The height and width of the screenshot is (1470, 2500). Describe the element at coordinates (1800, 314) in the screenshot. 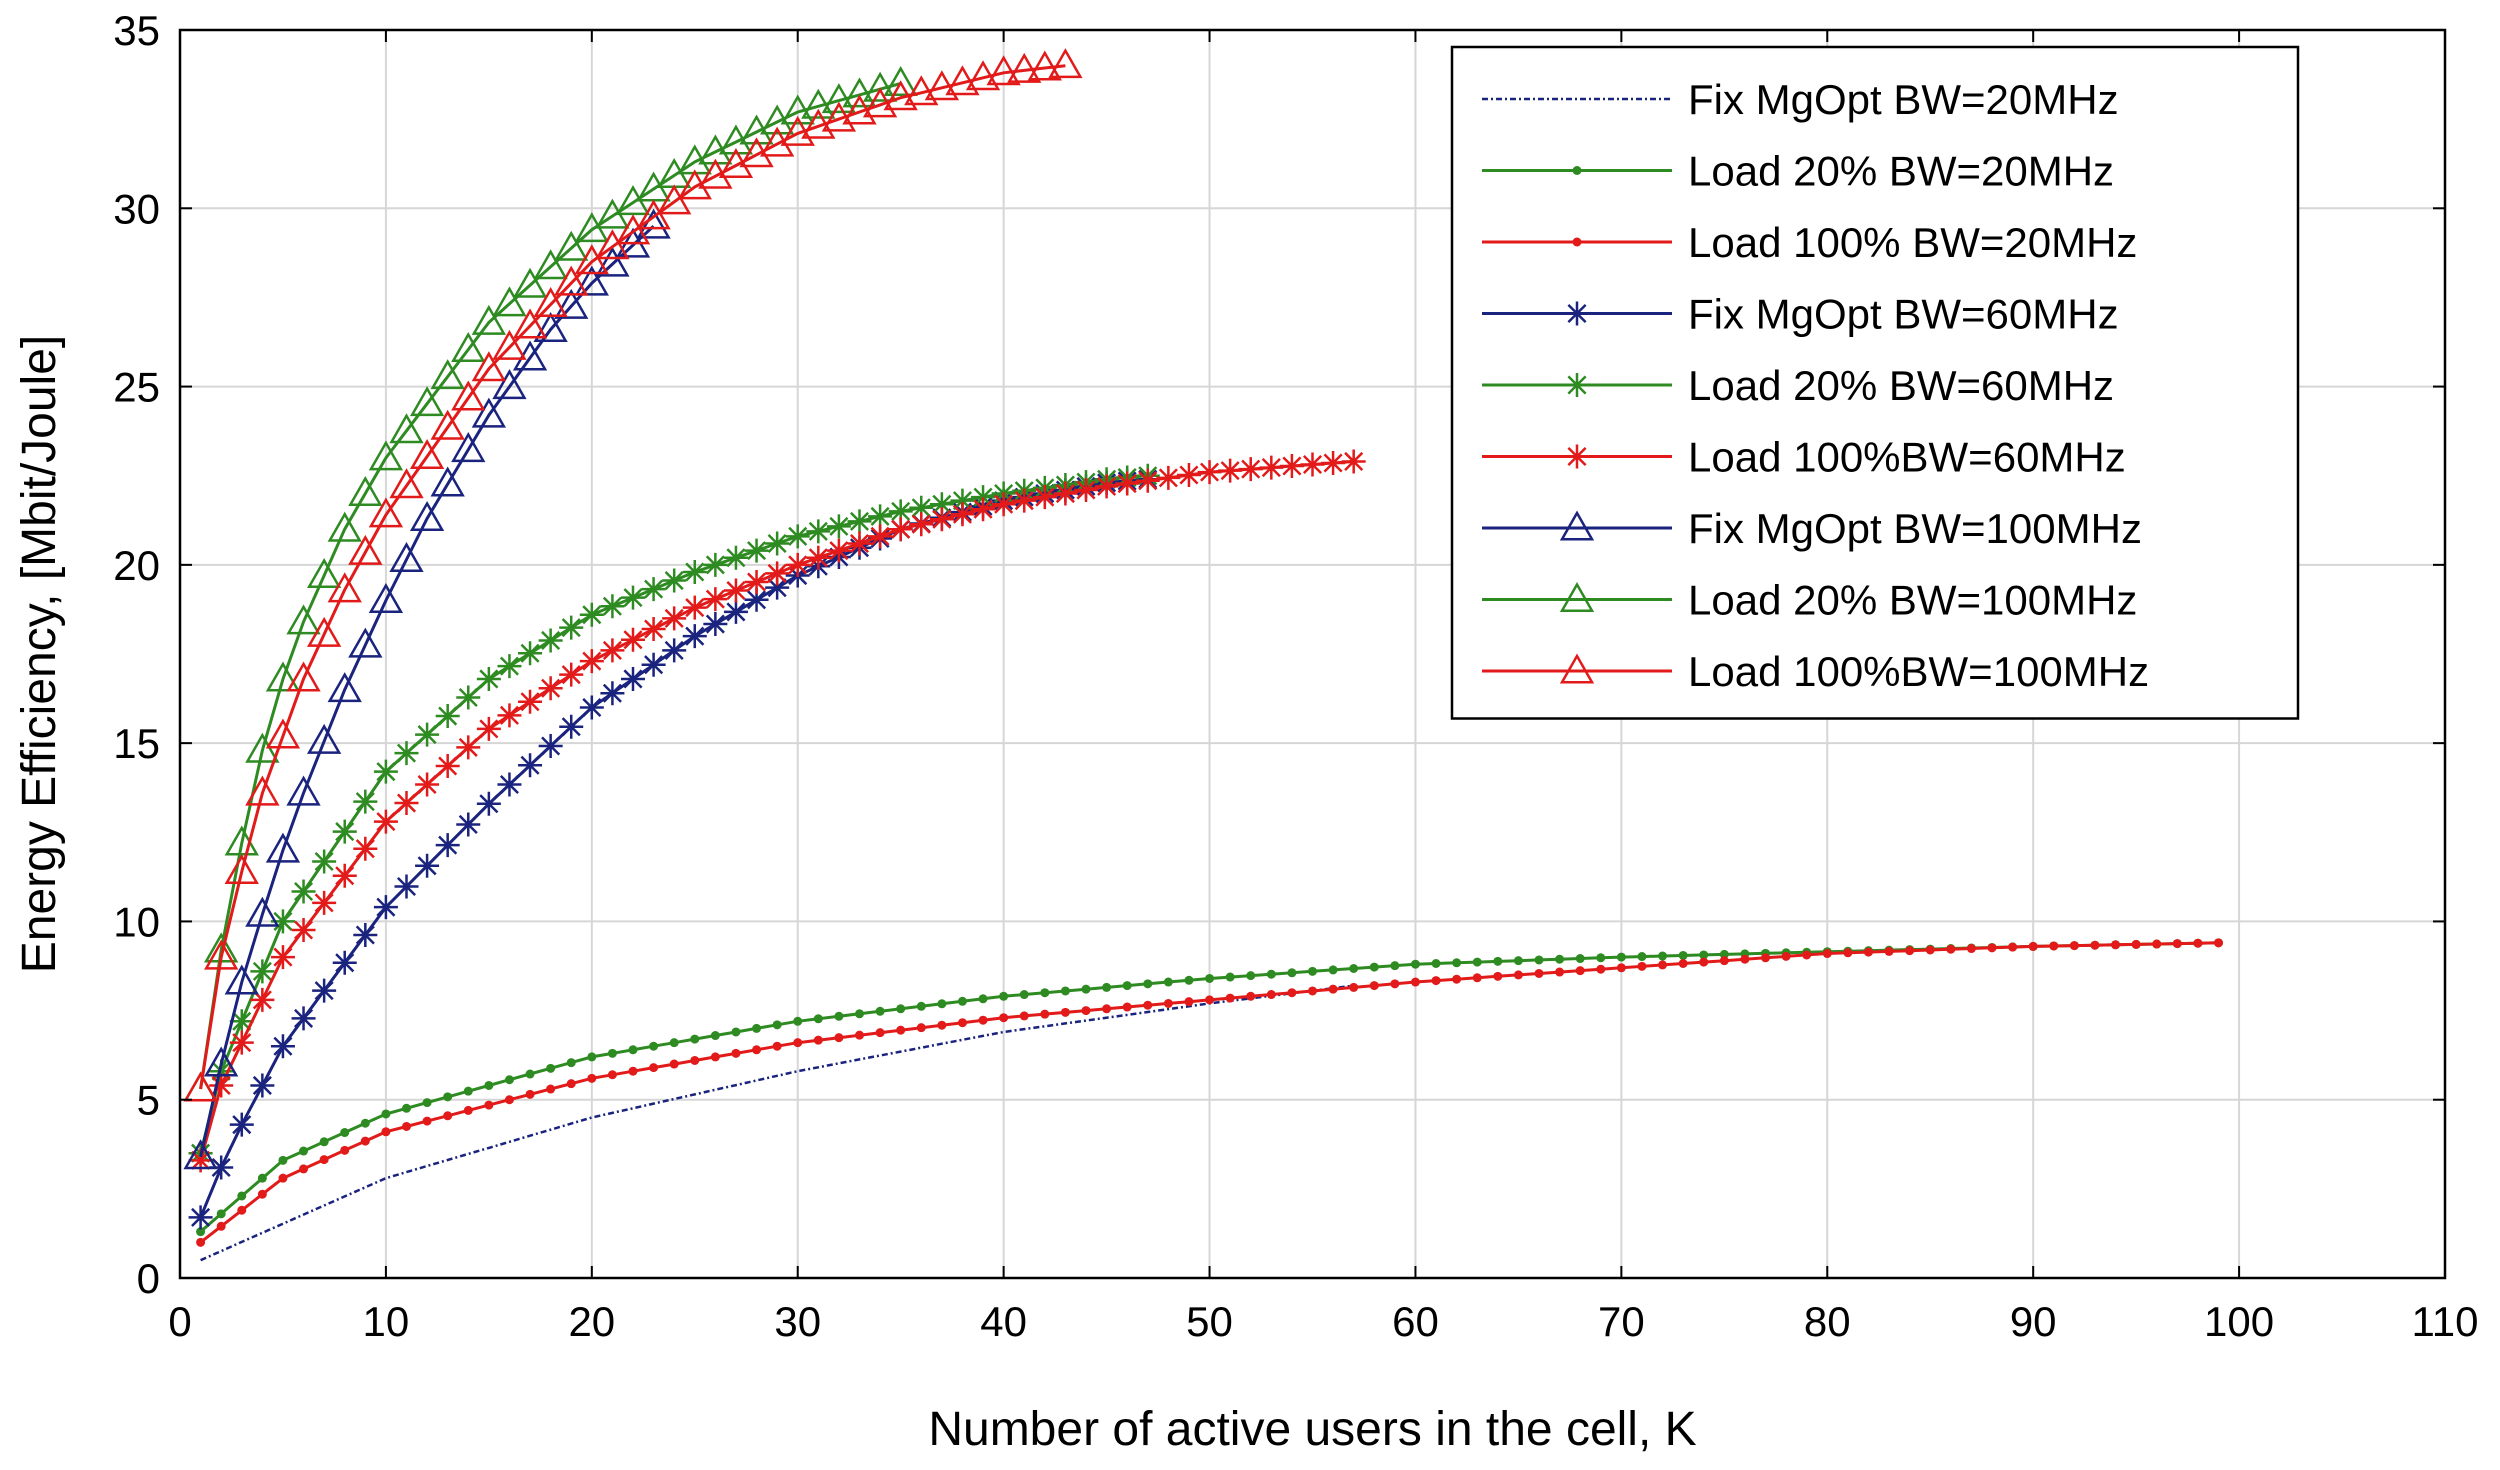

I see `legend-item: Fix MgOpt BW=60MHz` at that location.